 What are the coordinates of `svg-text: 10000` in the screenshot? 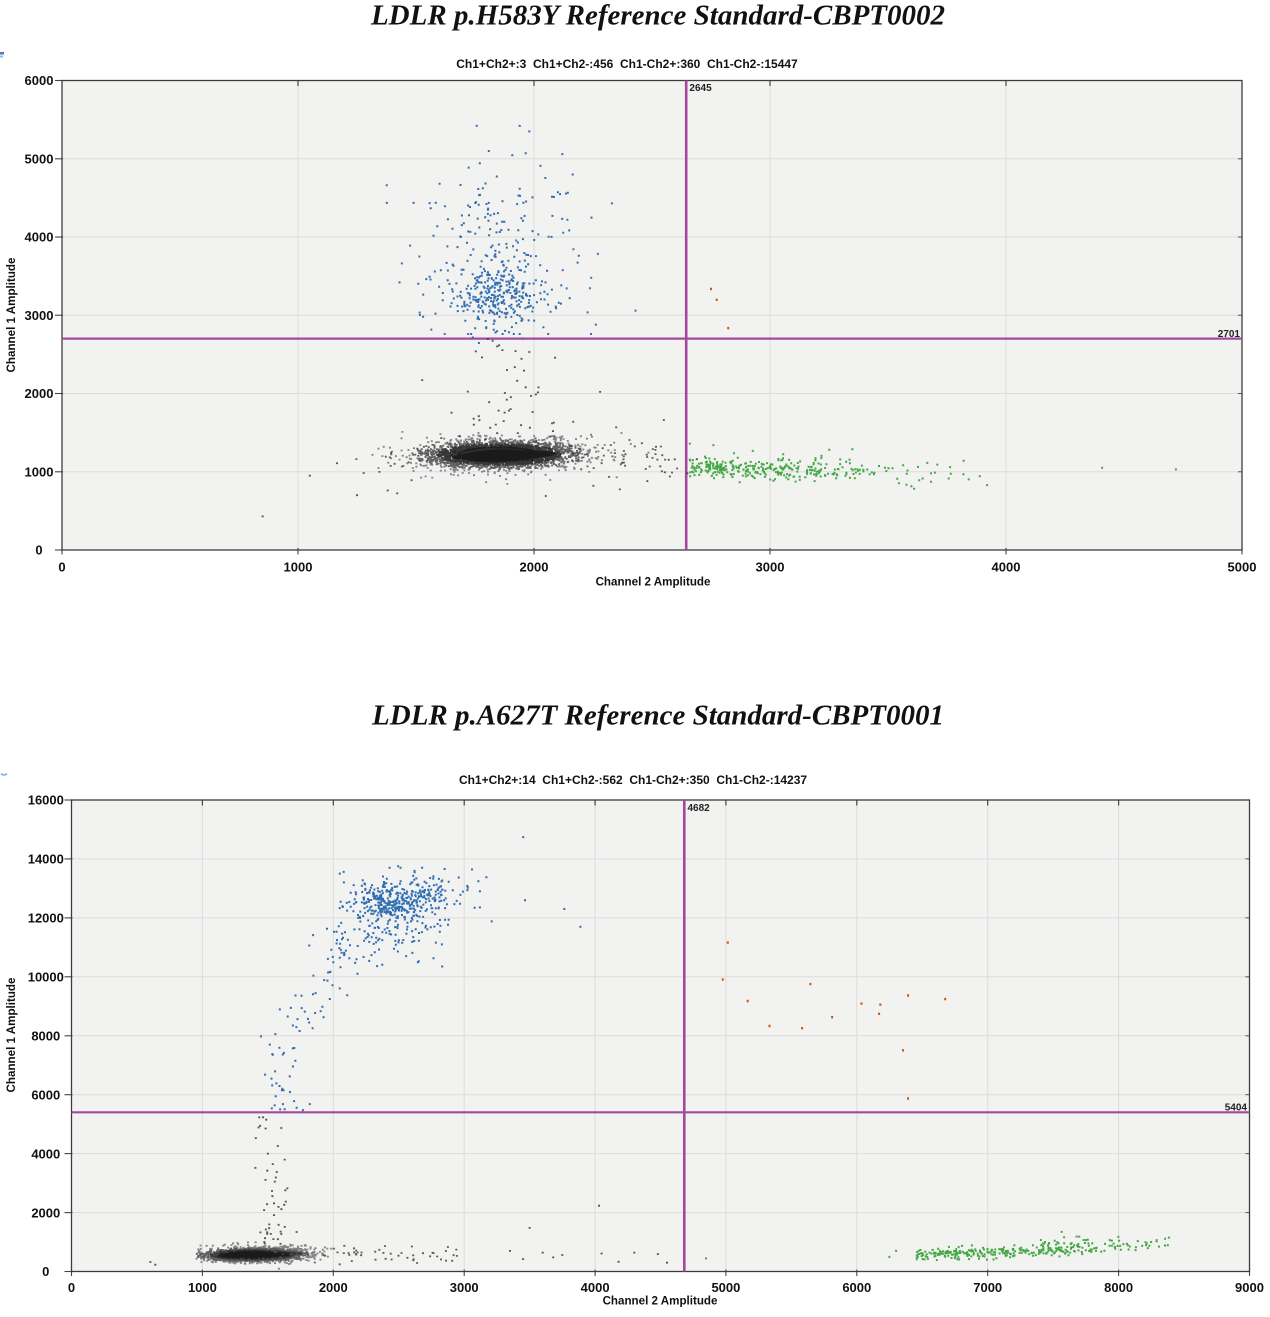 It's located at (46, 977).